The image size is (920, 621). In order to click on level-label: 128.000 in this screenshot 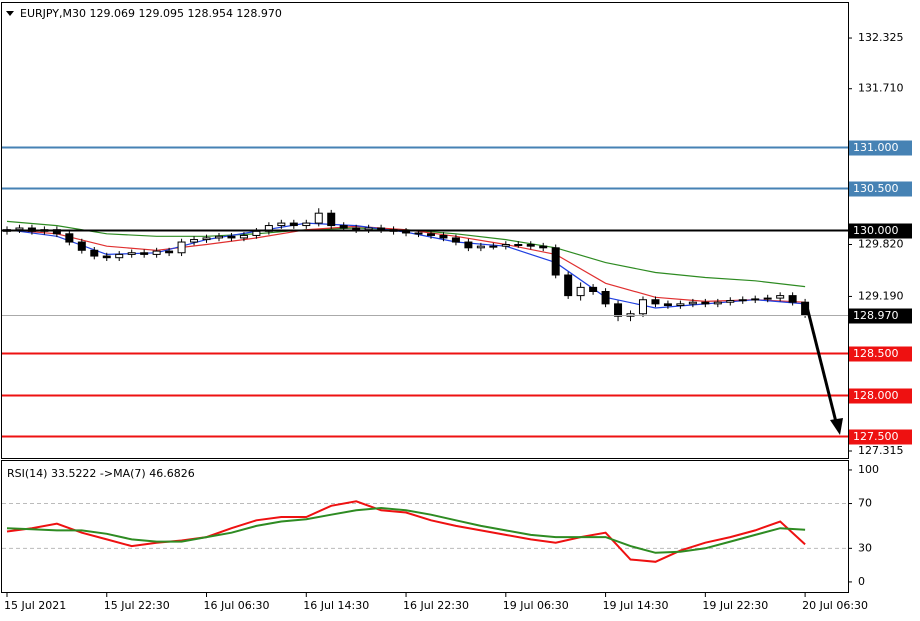, I will do `click(876, 395)`.